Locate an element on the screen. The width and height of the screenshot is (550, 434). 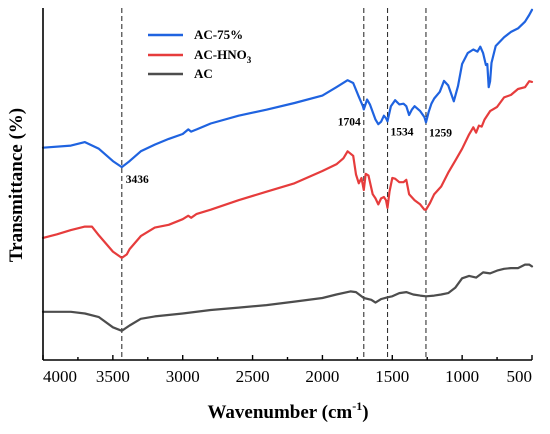
annotation-1259: 1259 is located at coordinates (440, 133).